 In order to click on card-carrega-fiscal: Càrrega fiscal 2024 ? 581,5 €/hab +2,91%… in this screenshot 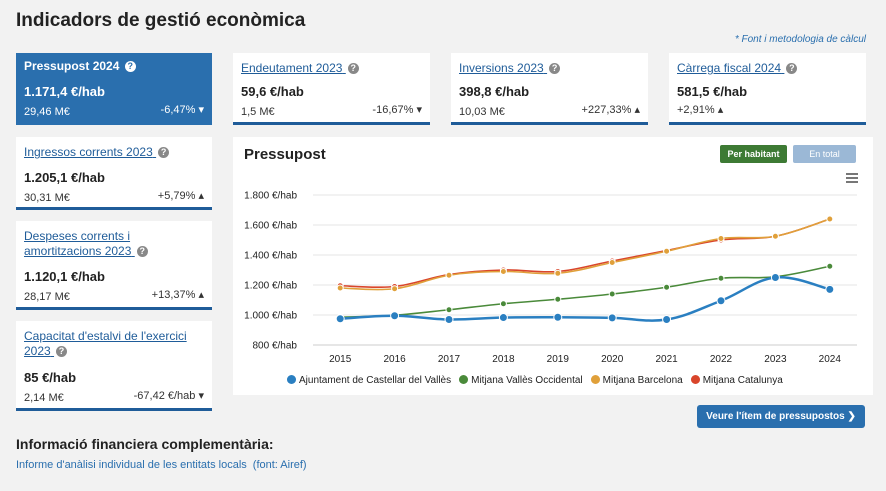, I will do `click(767, 89)`.